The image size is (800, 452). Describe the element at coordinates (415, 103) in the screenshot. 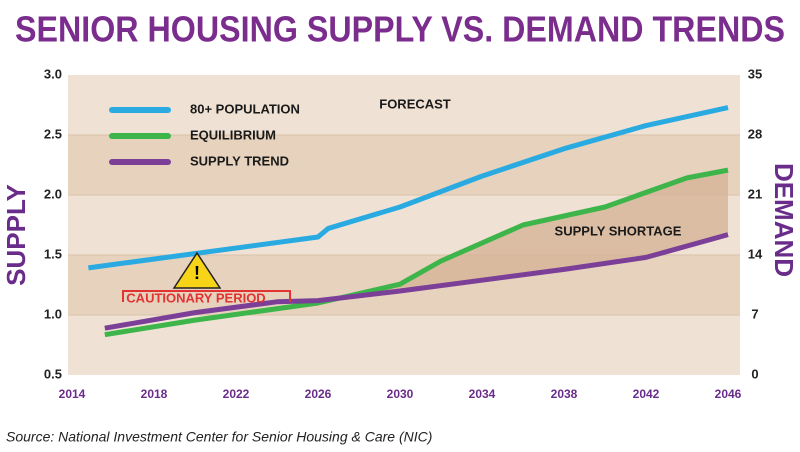

I see `annotation: FORECAST` at that location.